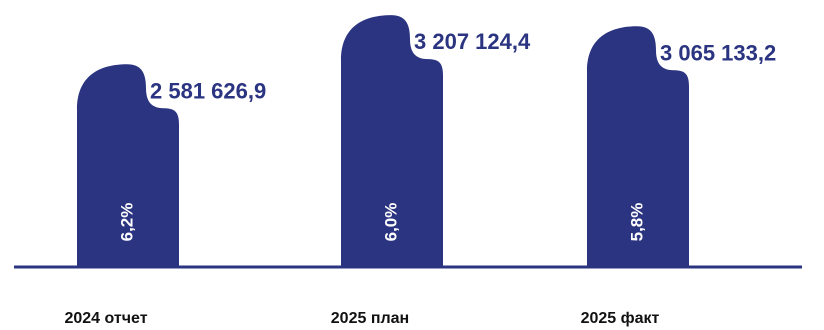 The image size is (824, 330). Describe the element at coordinates (208, 90) in the screenshot. I see `value-label-1: 2 581 626,9` at that location.